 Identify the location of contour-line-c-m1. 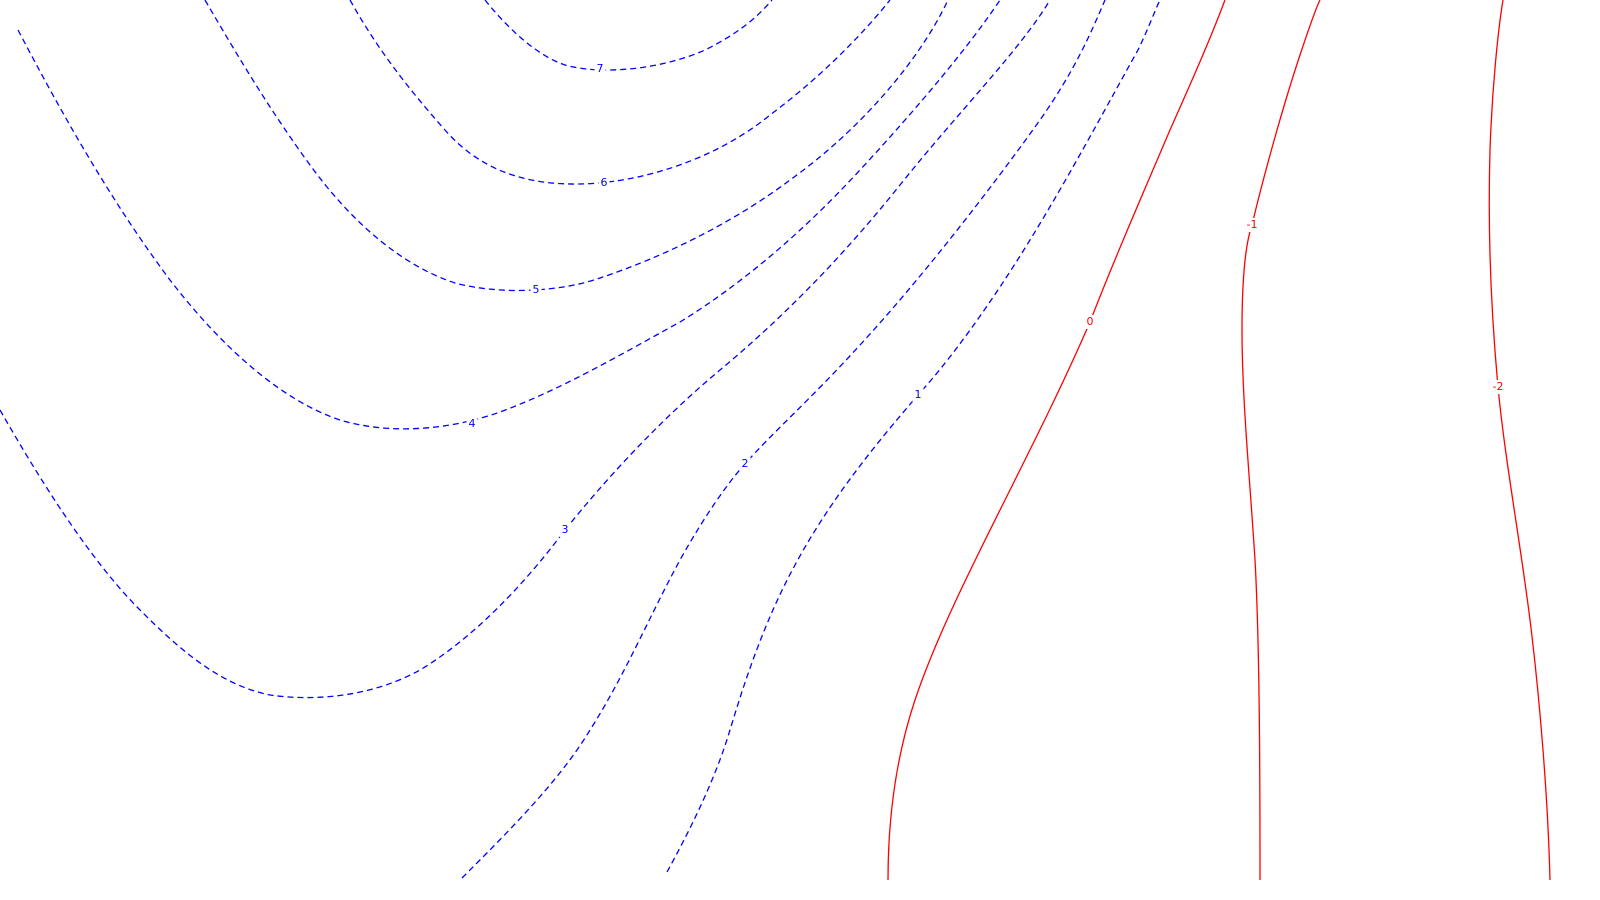
(1281, 440).